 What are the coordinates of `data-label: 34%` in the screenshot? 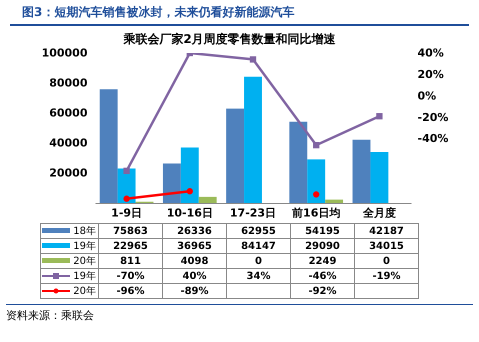 It's located at (258, 276).